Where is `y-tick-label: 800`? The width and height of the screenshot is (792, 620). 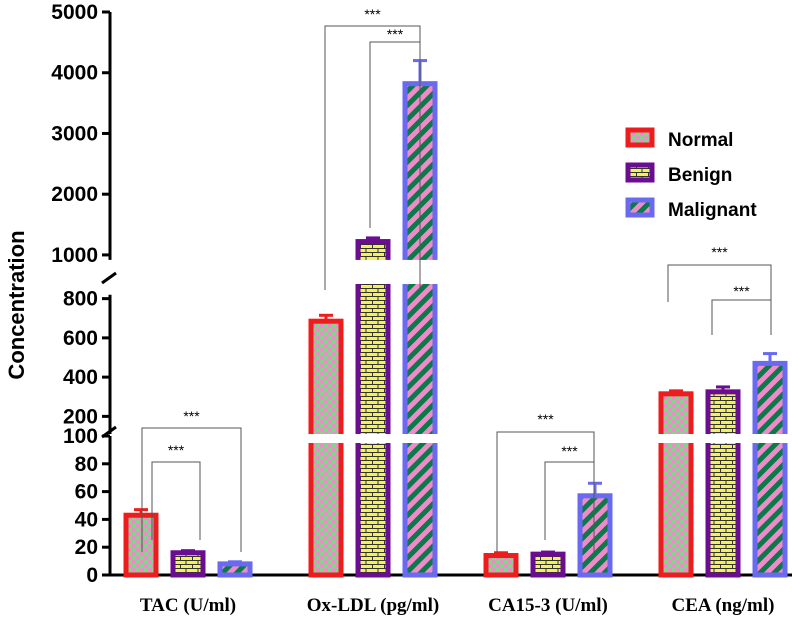
y-tick-label: 800 is located at coordinates (80, 299).